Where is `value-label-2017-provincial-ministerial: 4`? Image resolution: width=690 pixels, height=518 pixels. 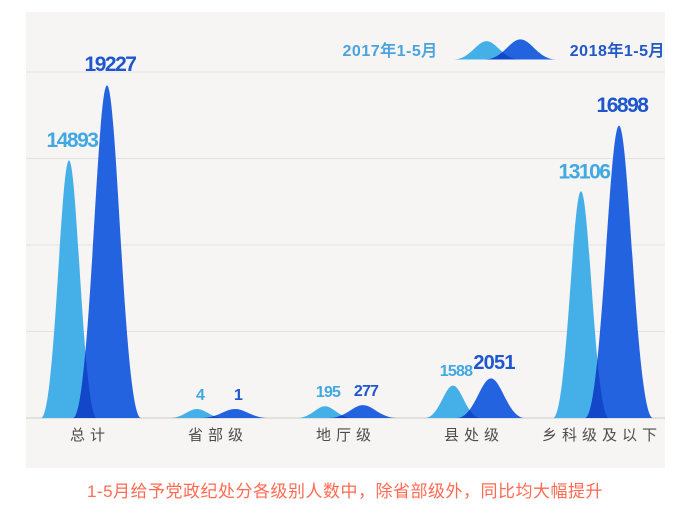
value-label-2017-provincial-ministerial: 4 is located at coordinates (200, 395).